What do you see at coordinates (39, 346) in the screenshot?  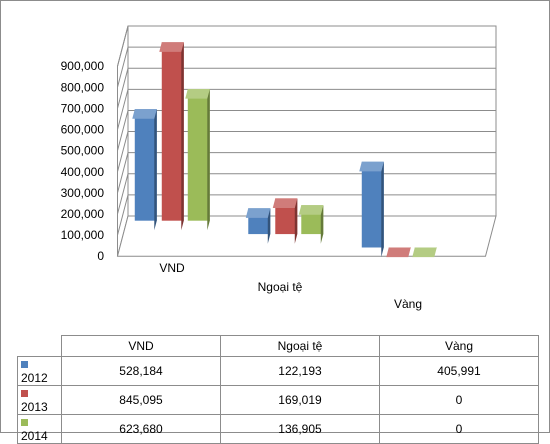 I see `table-corner` at bounding box center [39, 346].